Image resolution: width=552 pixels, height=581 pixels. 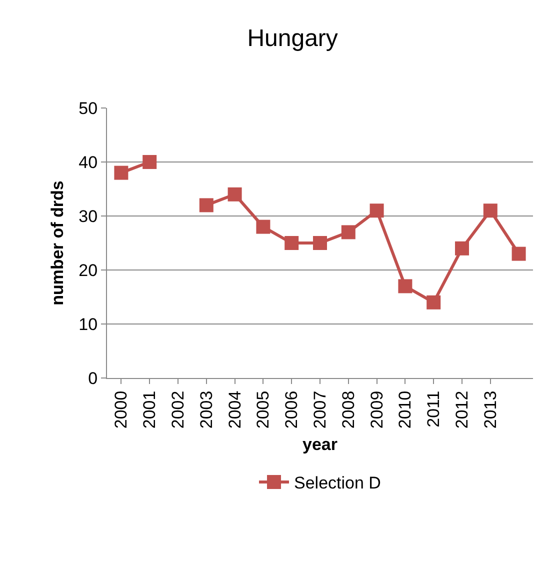 I want to click on y-tick-label: 30, so click(x=88, y=216).